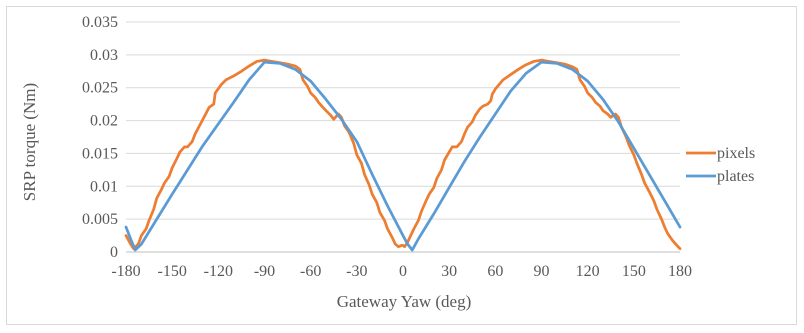 Image resolution: width=804 pixels, height=333 pixels. What do you see at coordinates (29, 142) in the screenshot?
I see `y-axis-title: SRP torque (Nm)` at bounding box center [29, 142].